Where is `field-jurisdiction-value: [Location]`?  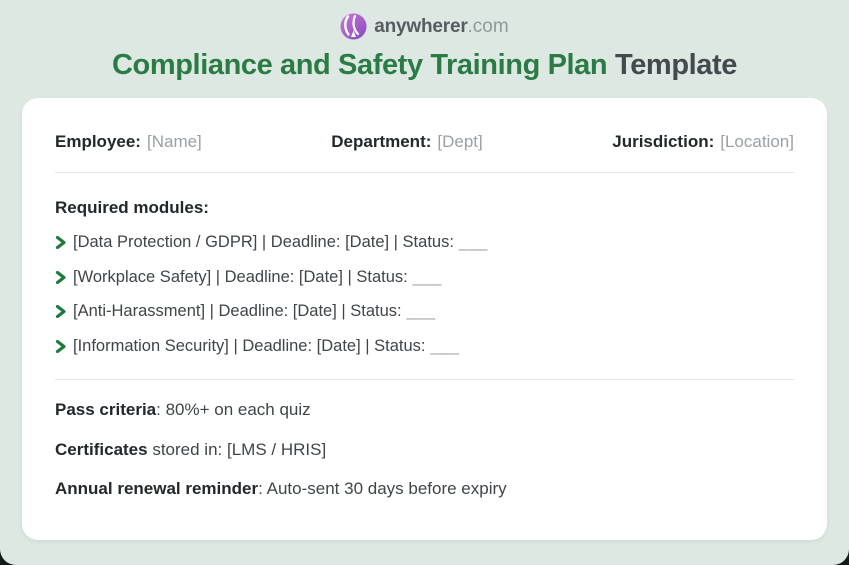 field-jurisdiction-value: [Location] is located at coordinates (757, 141).